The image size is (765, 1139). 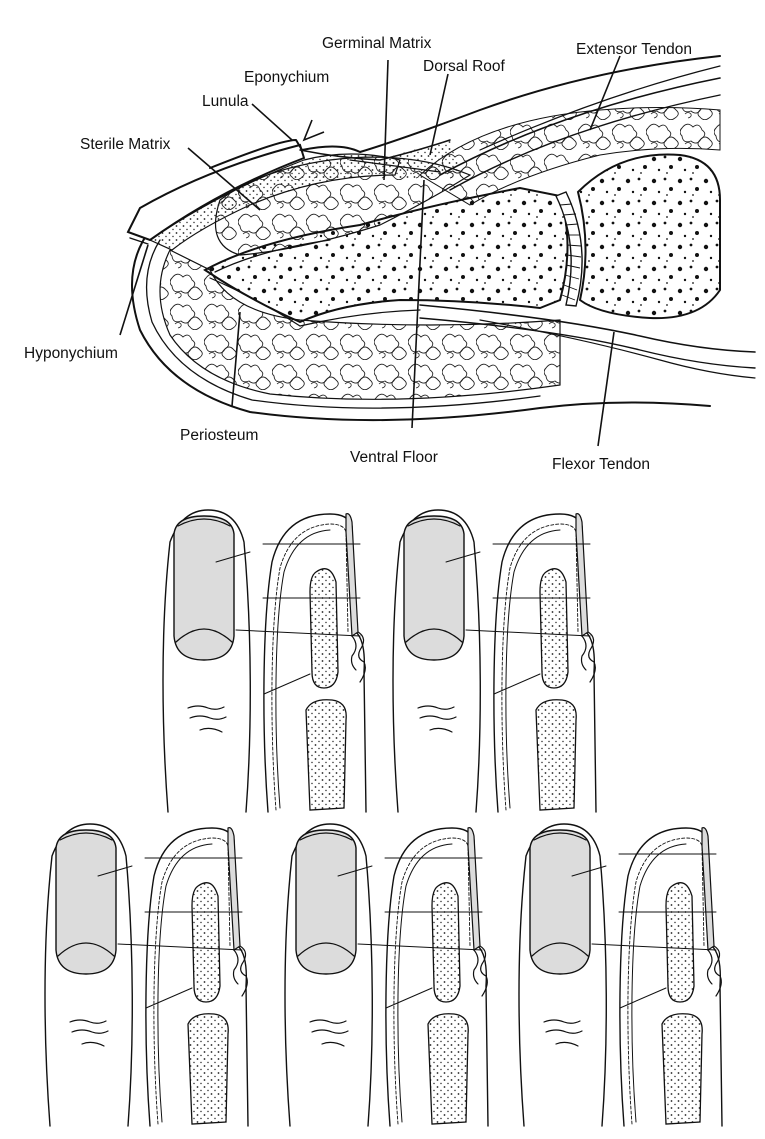 What do you see at coordinates (634, 49) in the screenshot?
I see `label-extensor-tendon: Extensor Tendon` at bounding box center [634, 49].